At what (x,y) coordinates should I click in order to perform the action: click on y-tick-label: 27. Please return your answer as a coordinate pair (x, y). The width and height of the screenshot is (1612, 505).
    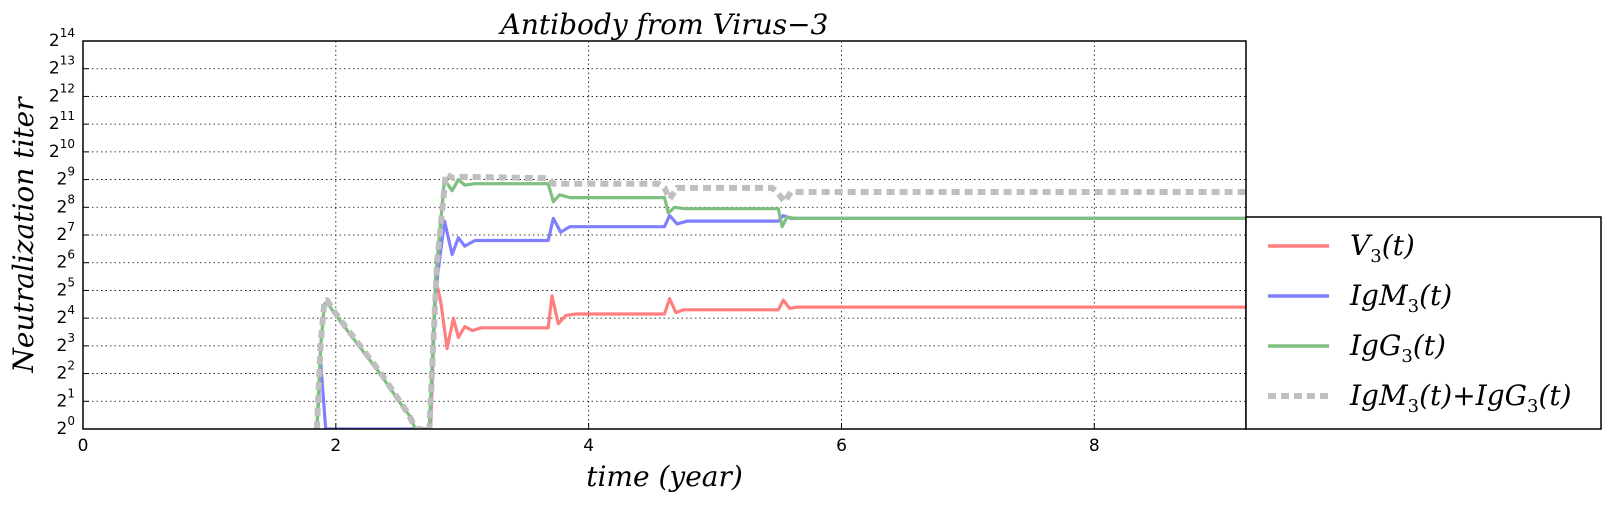
    Looking at the image, I should click on (66, 232).